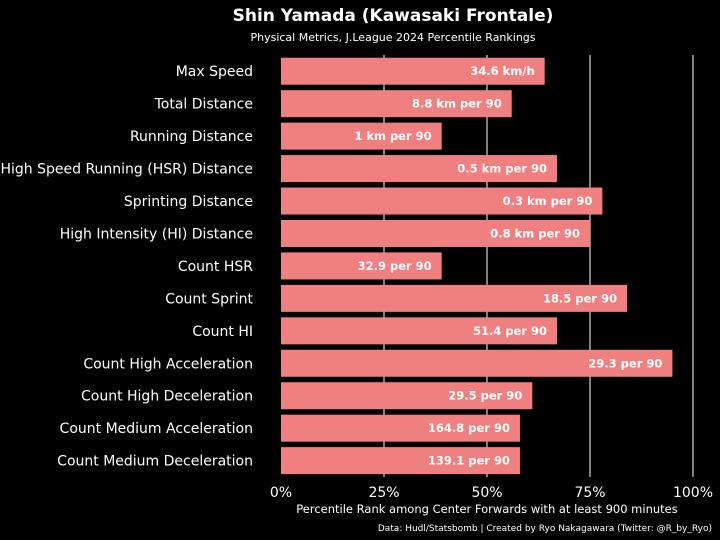 This screenshot has height=540, width=720. Describe the element at coordinates (589, 493) in the screenshot. I see `x-tick-label: 75%` at that location.